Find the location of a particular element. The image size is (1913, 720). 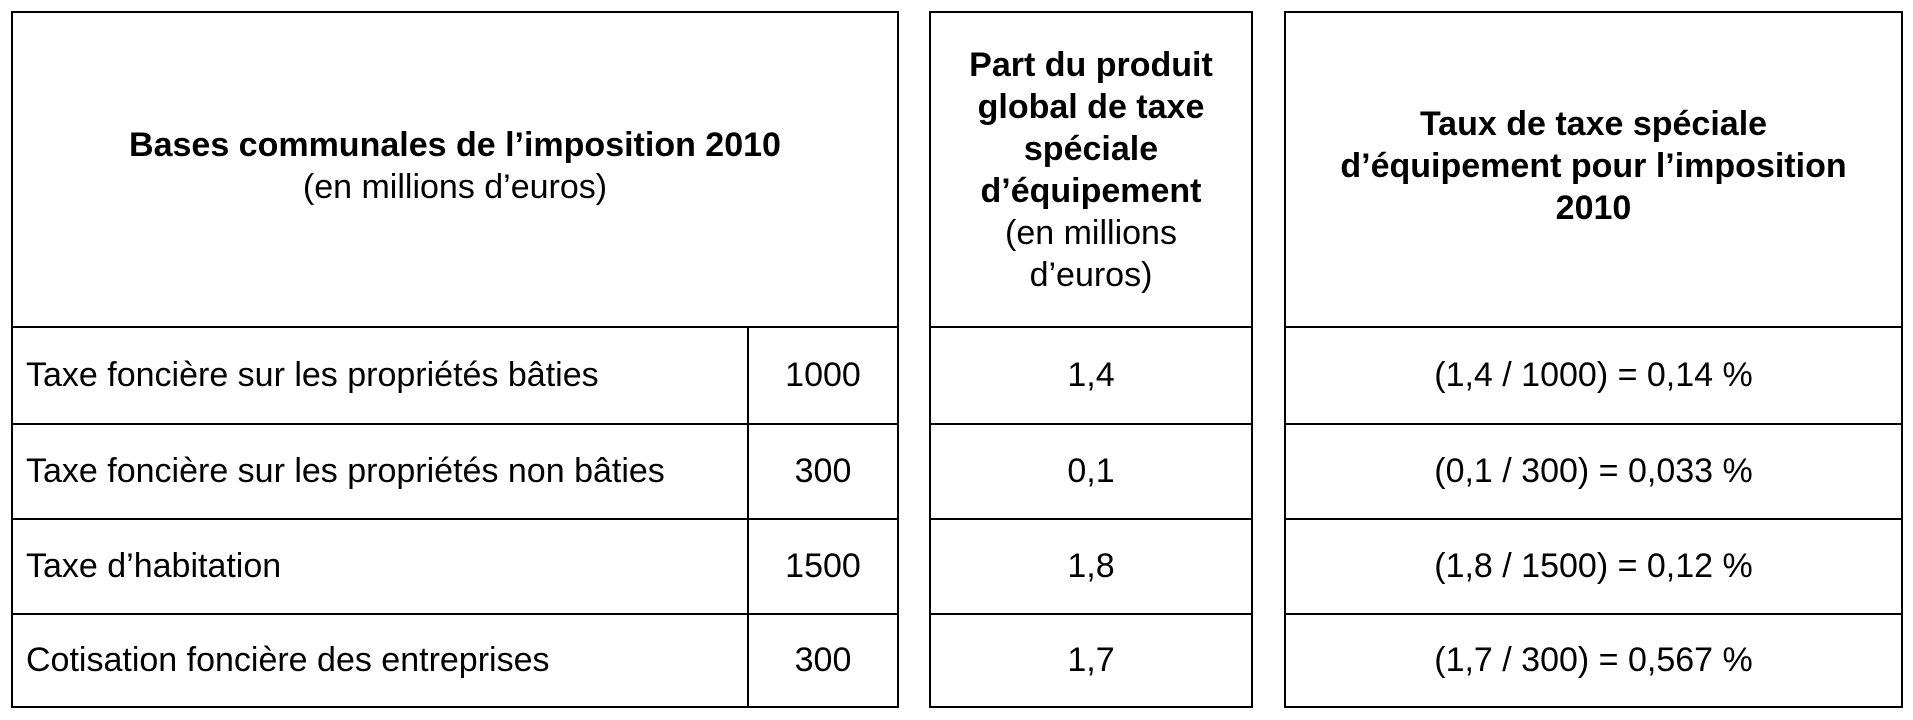

part-value: 1,4 is located at coordinates (1091, 375).